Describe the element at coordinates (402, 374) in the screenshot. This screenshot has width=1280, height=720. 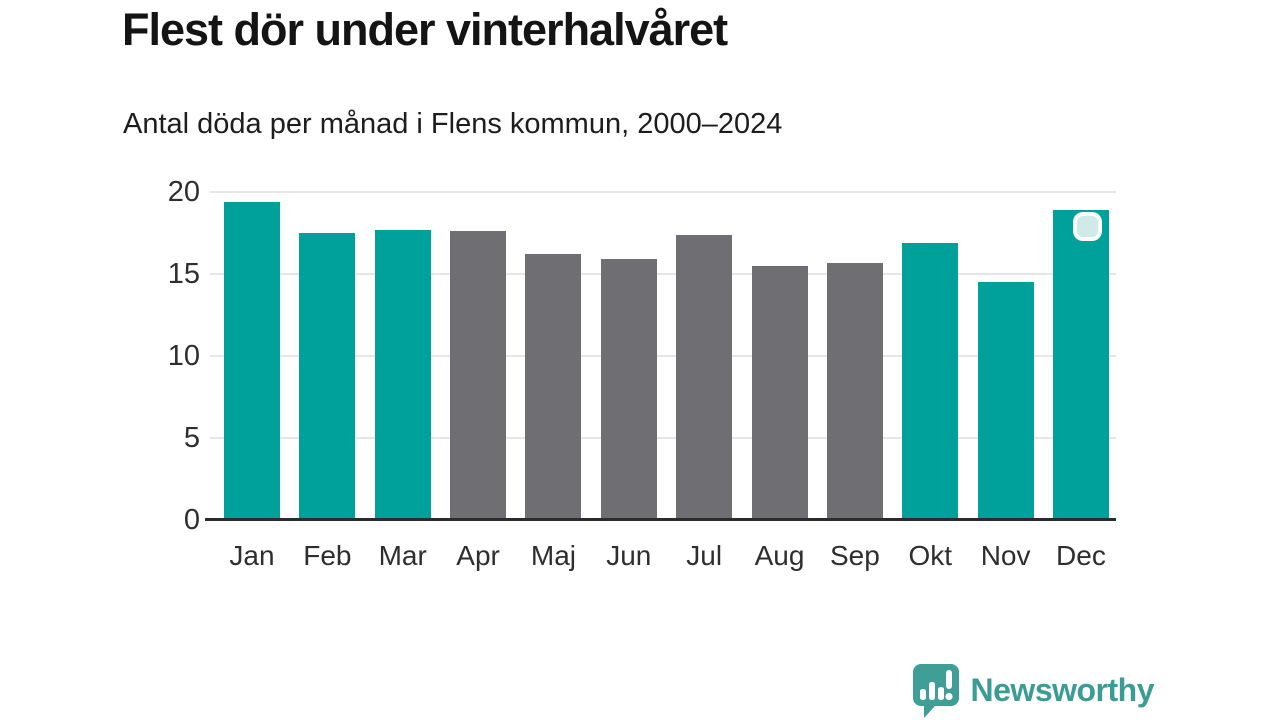
I see `bar-mar` at that location.